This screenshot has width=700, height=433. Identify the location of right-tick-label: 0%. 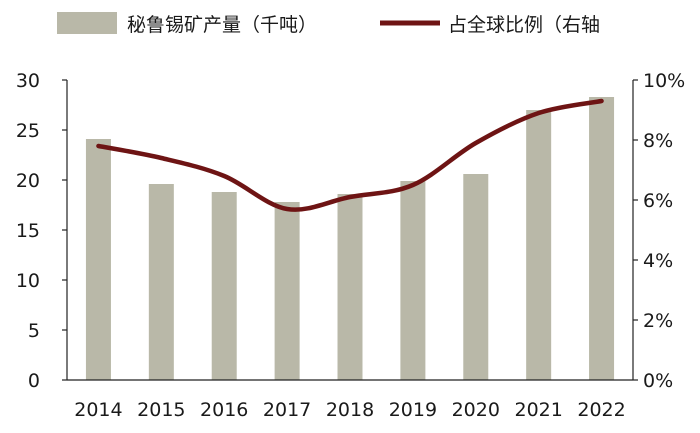
(658, 381).